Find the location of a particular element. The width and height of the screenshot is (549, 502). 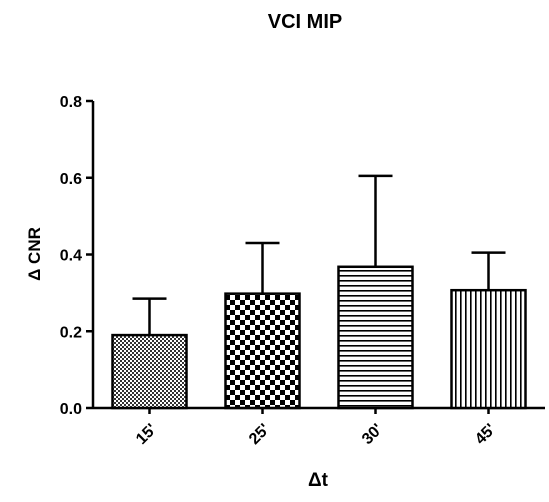

y-tick-label: 0.8 is located at coordinates (71, 102).